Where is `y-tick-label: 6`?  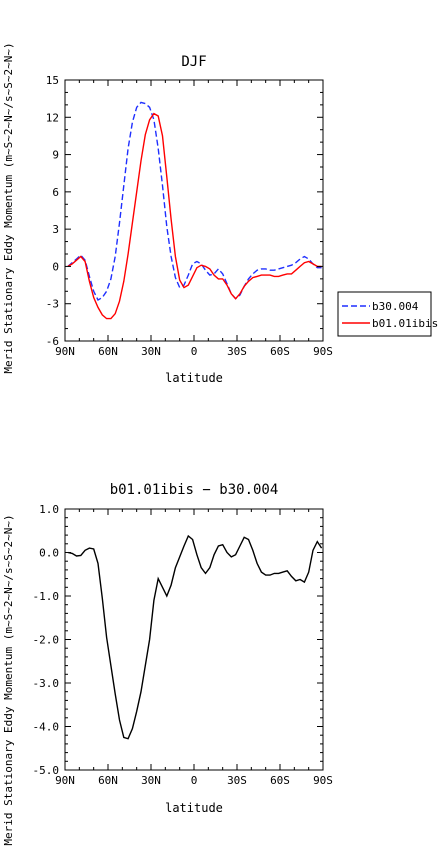 y-tick-label: 6 is located at coordinates (55, 192).